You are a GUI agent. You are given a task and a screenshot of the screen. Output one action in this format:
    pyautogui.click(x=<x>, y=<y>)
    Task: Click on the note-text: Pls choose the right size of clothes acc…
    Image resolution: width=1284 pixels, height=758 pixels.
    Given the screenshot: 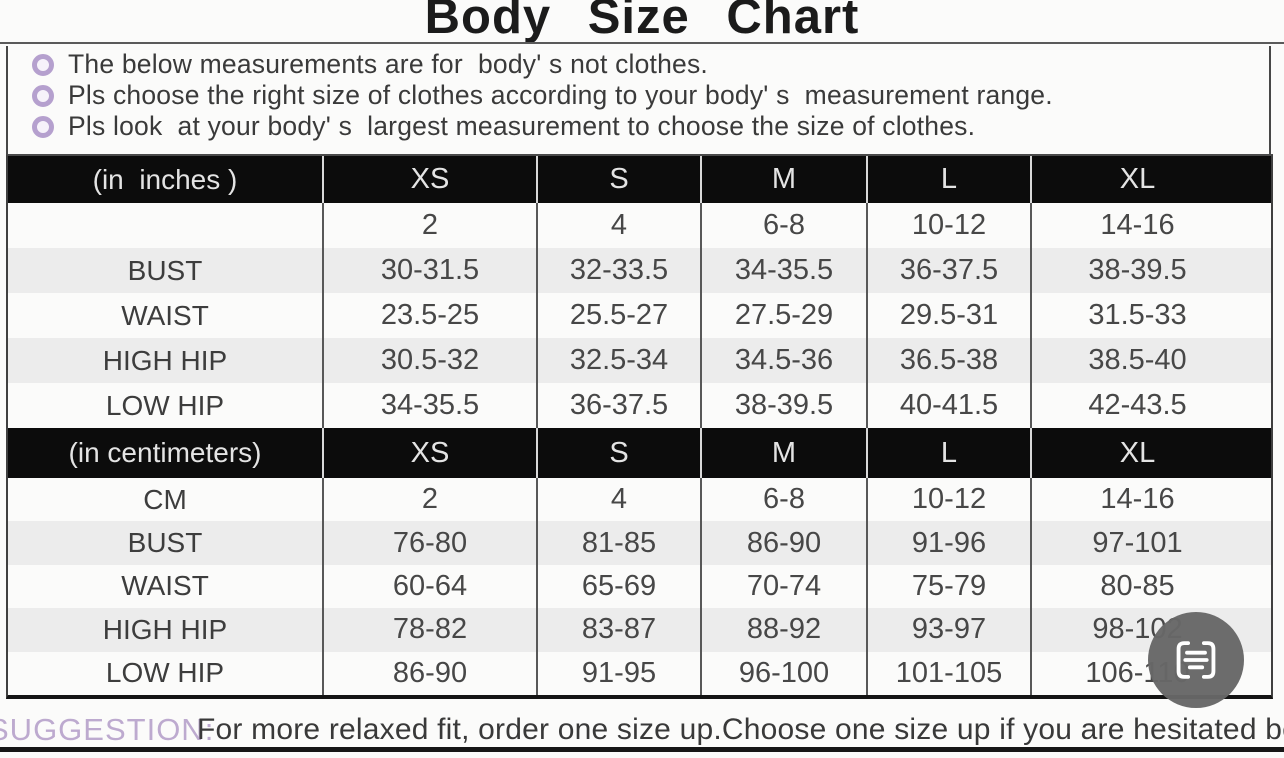 What is the action you would take?
    pyautogui.click(x=560, y=95)
    